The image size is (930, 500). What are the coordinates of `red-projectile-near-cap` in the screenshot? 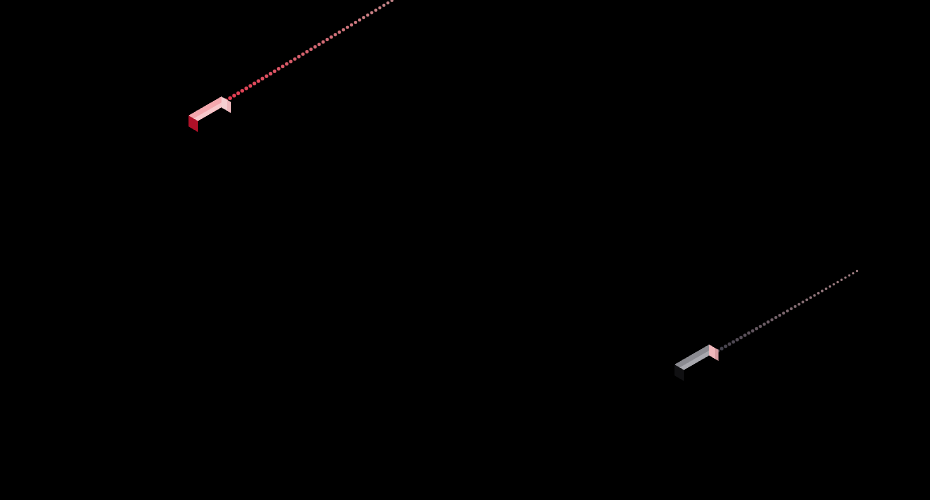 It's located at (193, 123).